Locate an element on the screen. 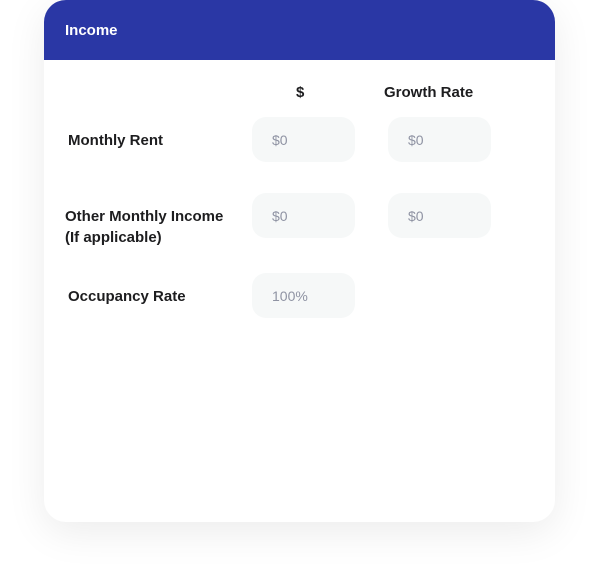  other-income-label-line2: (If applicable) is located at coordinates (113, 237).